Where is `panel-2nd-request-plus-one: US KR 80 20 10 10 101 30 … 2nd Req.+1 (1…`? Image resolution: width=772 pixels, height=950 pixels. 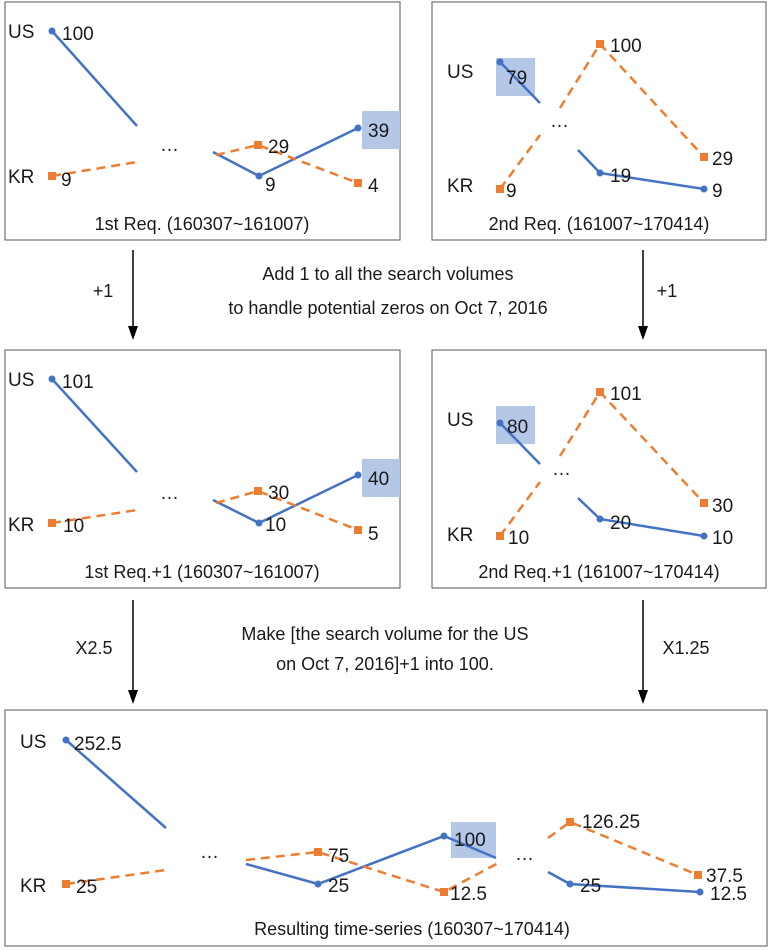
panel-2nd-request-plus-one: US KR 80 20 10 10 101 30 … 2nd Req.+1 (1… is located at coordinates (599, 469).